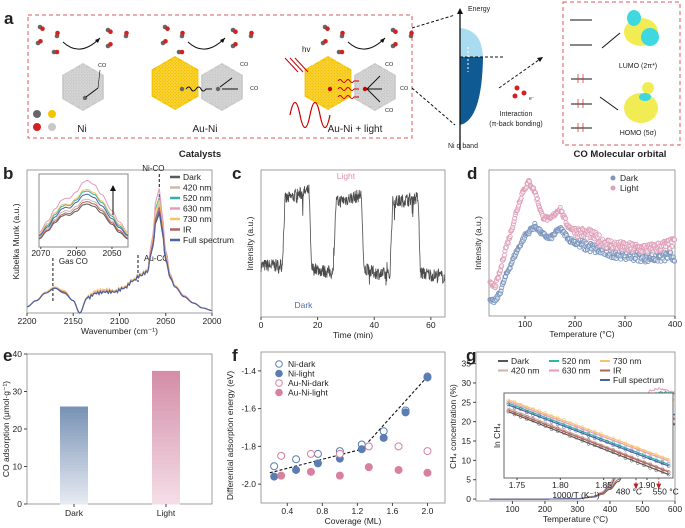 Image resolution: width=685 pixels, height=528 pixels. Describe the element at coordinates (296, 469) in the screenshot. I see `data-point-ni-light` at that location.